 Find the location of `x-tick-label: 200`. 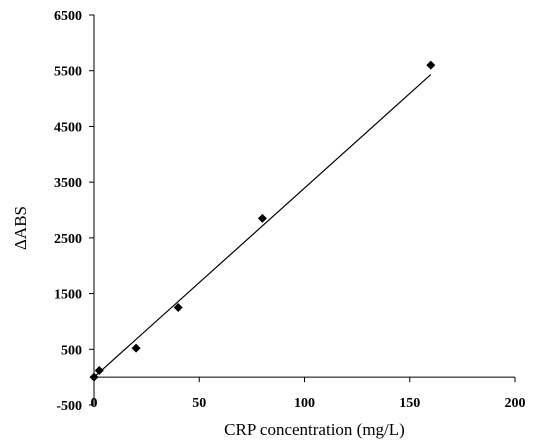

x-tick-label: 200 is located at coordinates (515, 403).